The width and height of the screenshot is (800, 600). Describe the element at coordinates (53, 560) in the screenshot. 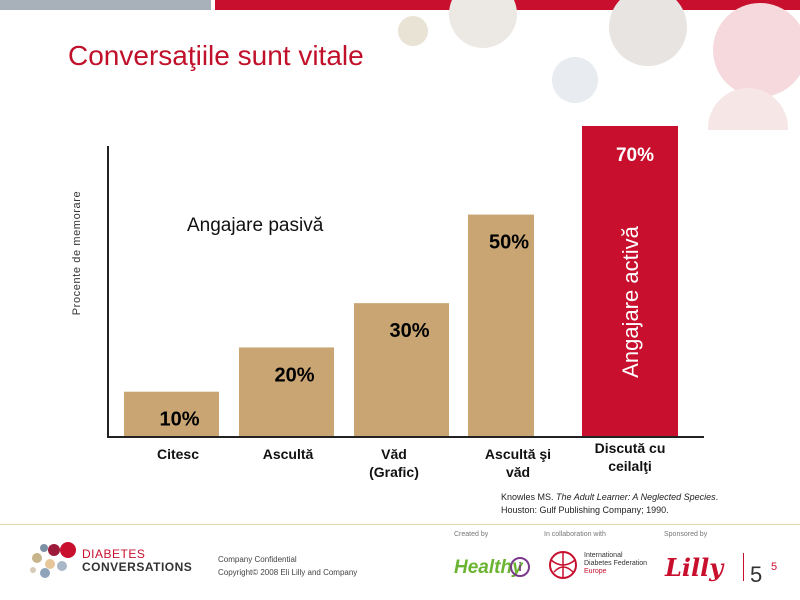

I see `diabetes-conversations-logo-icon` at that location.